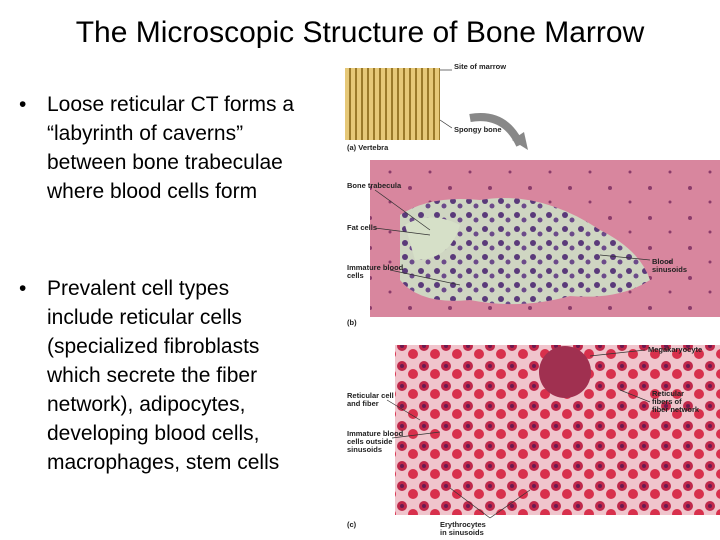  Describe the element at coordinates (360, 32) in the screenshot. I see `slide-title: The Microscopic Structure of Bone Marrow` at that location.